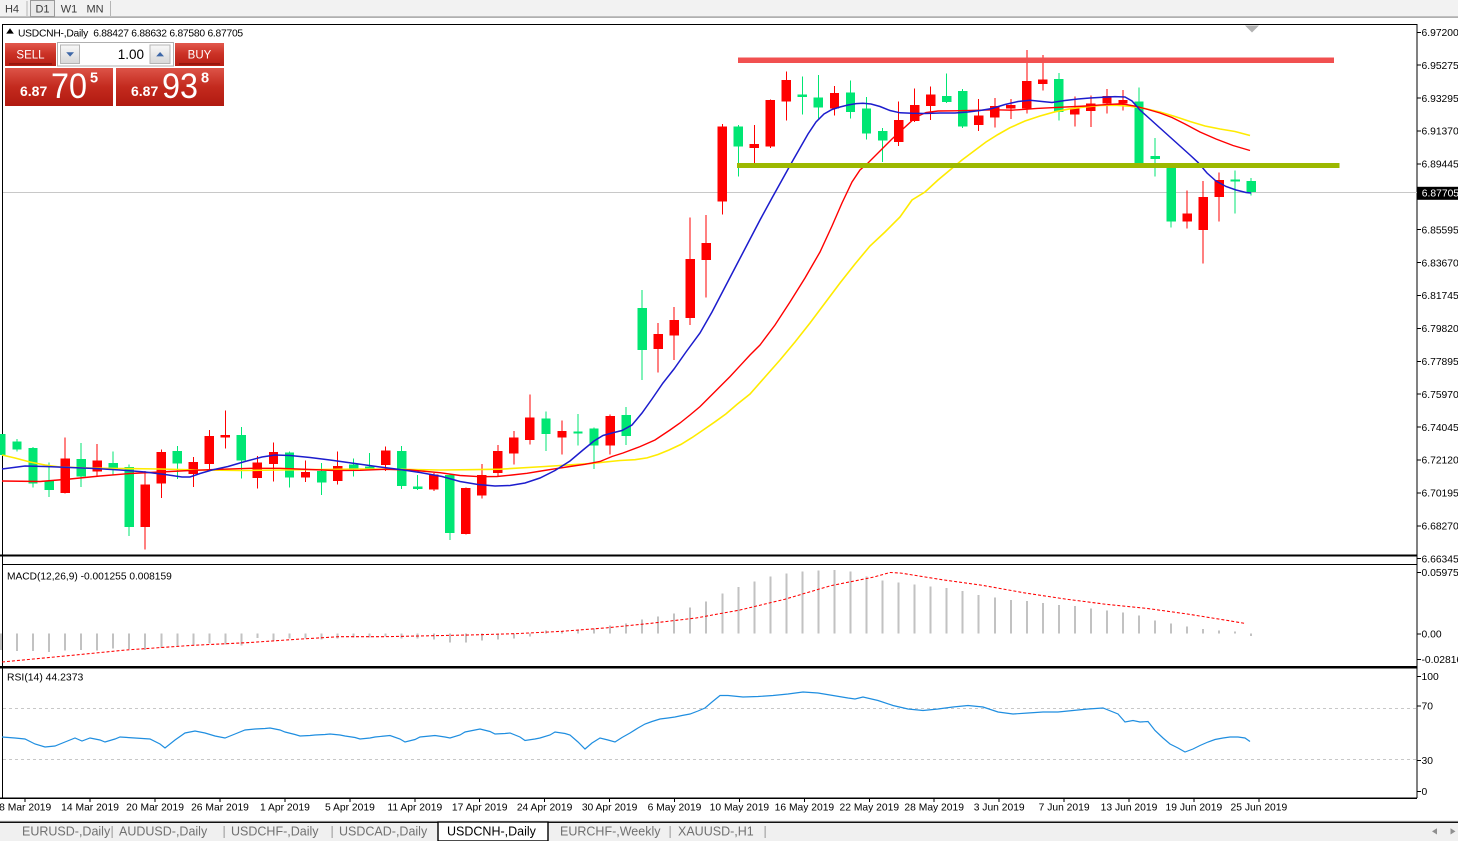 The height and width of the screenshot is (841, 1458). I want to click on svg-text: 1.00, so click(131, 54).